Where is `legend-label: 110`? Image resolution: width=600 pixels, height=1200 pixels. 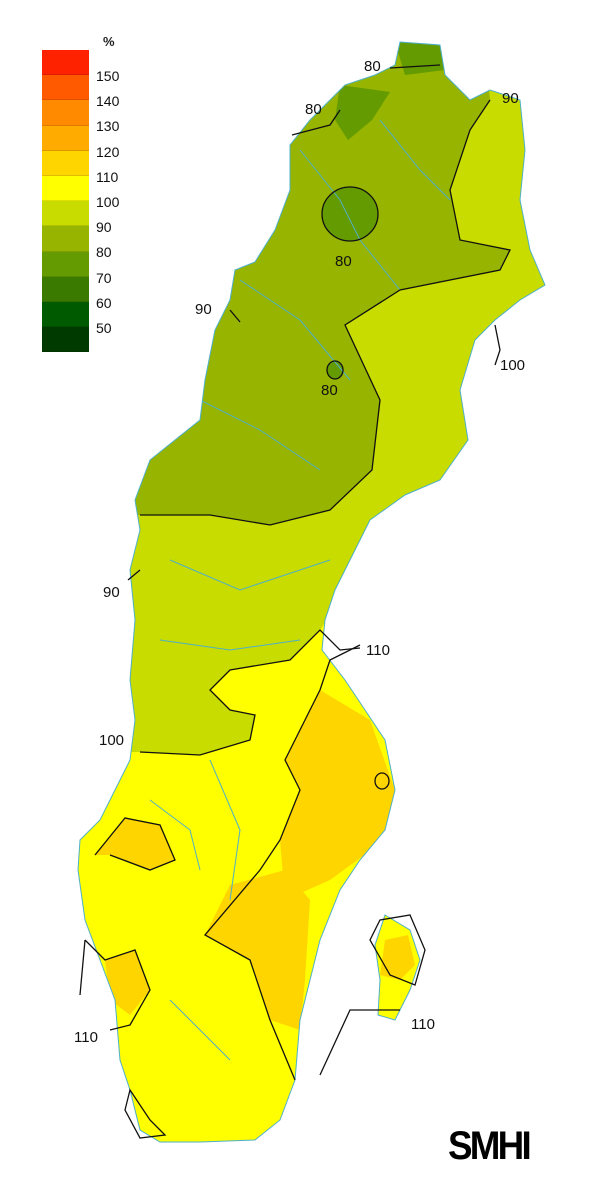
legend-label: 110 is located at coordinates (107, 176).